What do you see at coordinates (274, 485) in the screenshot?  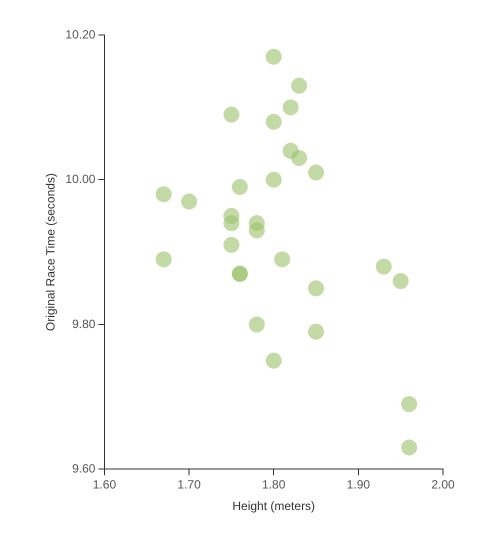 I see `x-tick-label: 1.80` at bounding box center [274, 485].